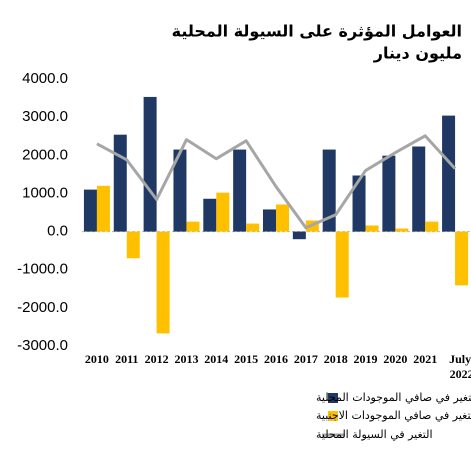  I want to click on y-tick-label: 2000.0, so click(45, 154).